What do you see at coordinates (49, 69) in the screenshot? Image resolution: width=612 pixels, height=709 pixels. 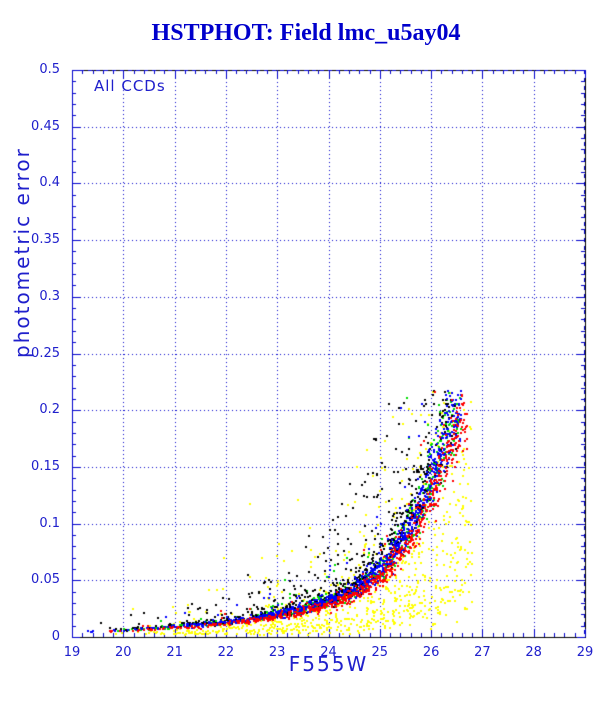 I see `y-tick-label: 0.5` at bounding box center [49, 69].